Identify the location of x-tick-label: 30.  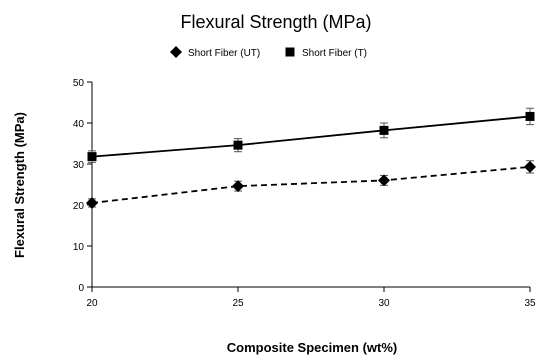
(384, 303).